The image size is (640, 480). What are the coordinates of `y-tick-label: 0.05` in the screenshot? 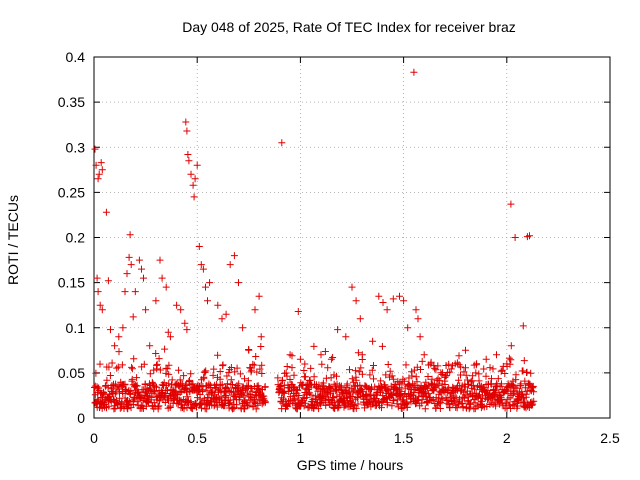 It's located at (71, 373).